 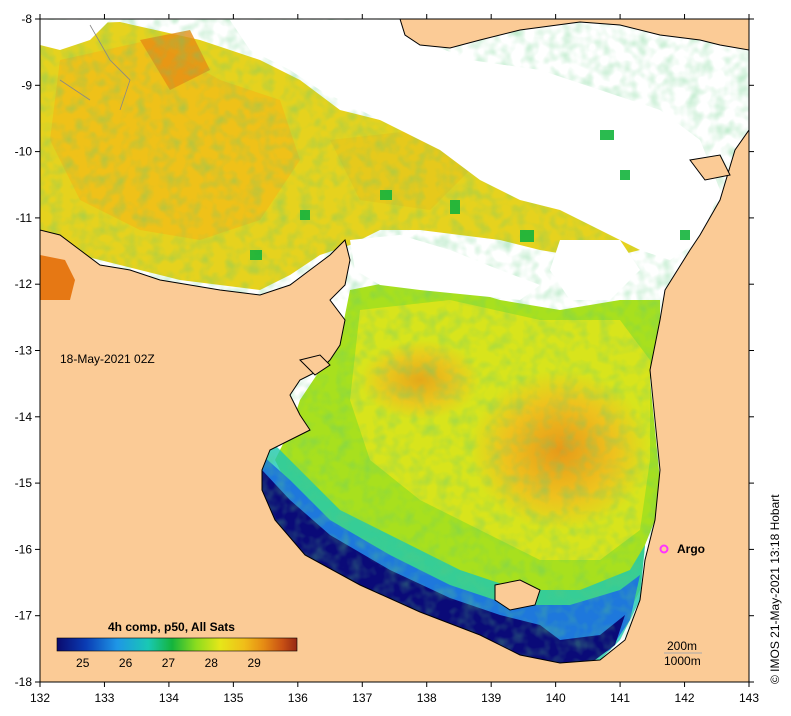 I want to click on y-tick-label: -13, so click(x=24, y=351).